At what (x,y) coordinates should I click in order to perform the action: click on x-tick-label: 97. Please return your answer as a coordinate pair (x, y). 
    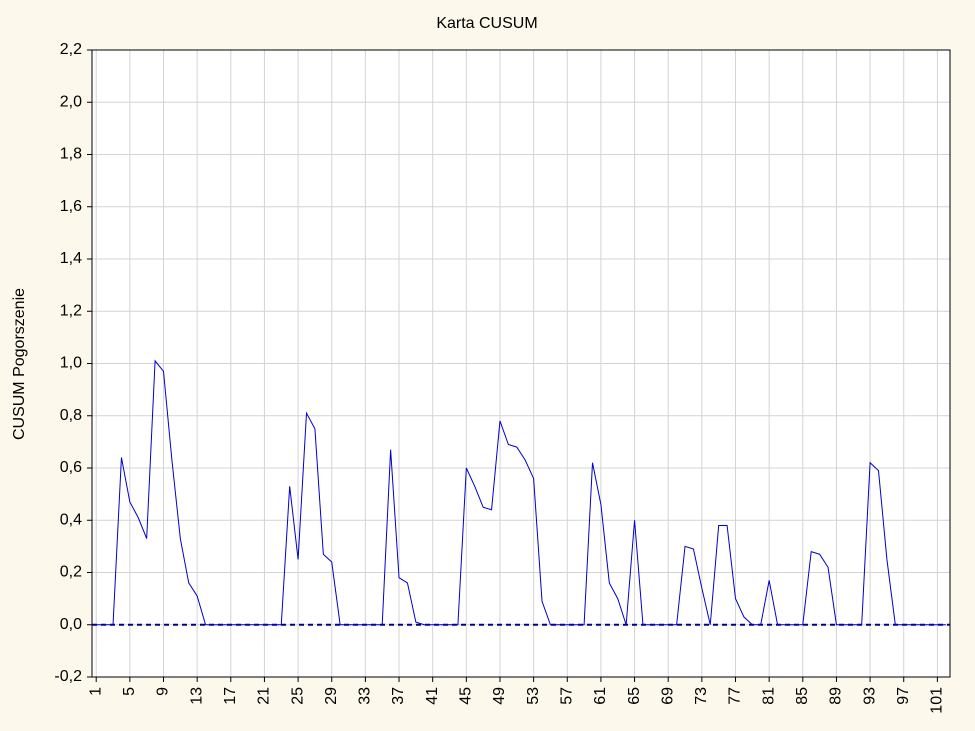
    Looking at the image, I should click on (903, 696).